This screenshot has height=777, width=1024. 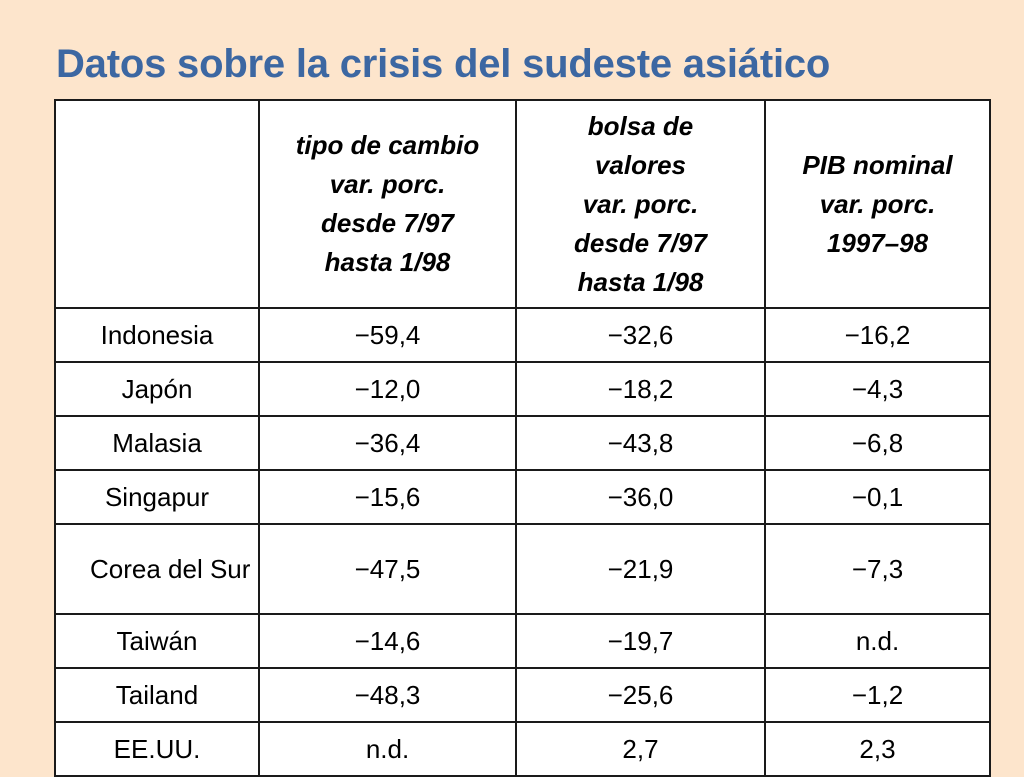 What do you see at coordinates (387, 145) in the screenshot?
I see `header-line: tipo de cambio` at bounding box center [387, 145].